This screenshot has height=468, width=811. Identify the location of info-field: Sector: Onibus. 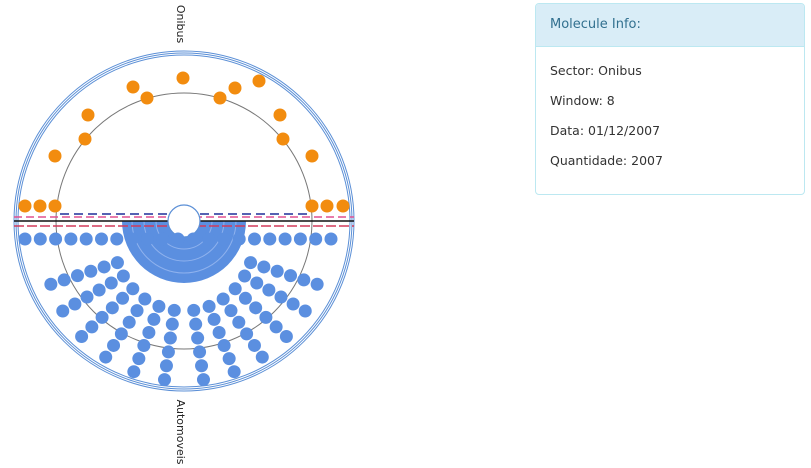
(596, 70).